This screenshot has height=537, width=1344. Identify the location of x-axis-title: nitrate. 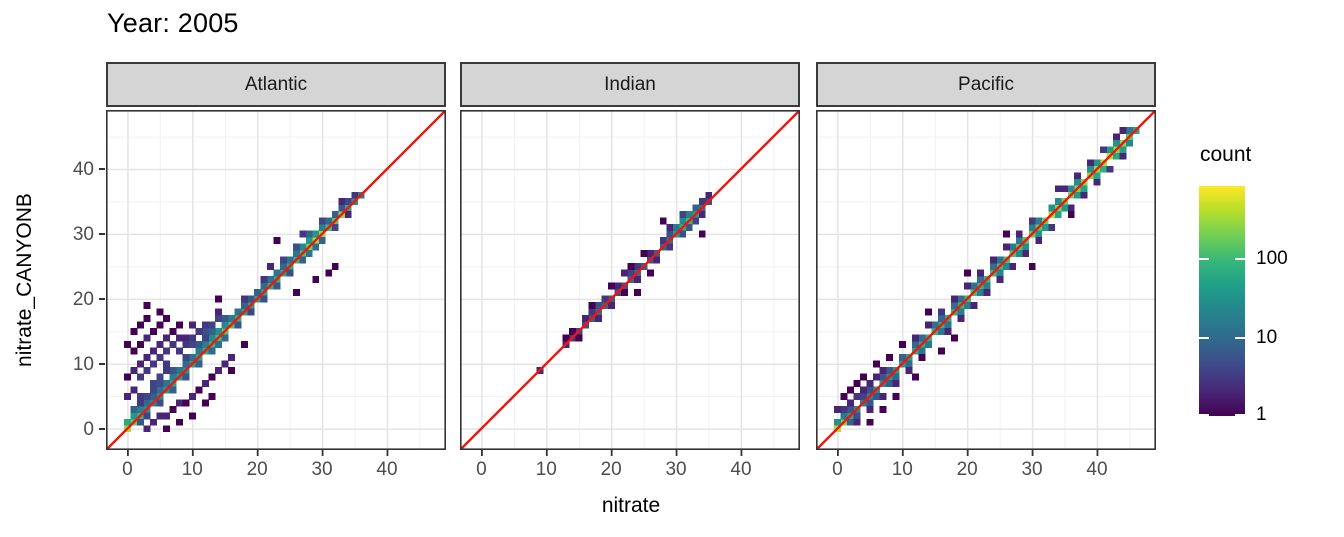
(631, 505).